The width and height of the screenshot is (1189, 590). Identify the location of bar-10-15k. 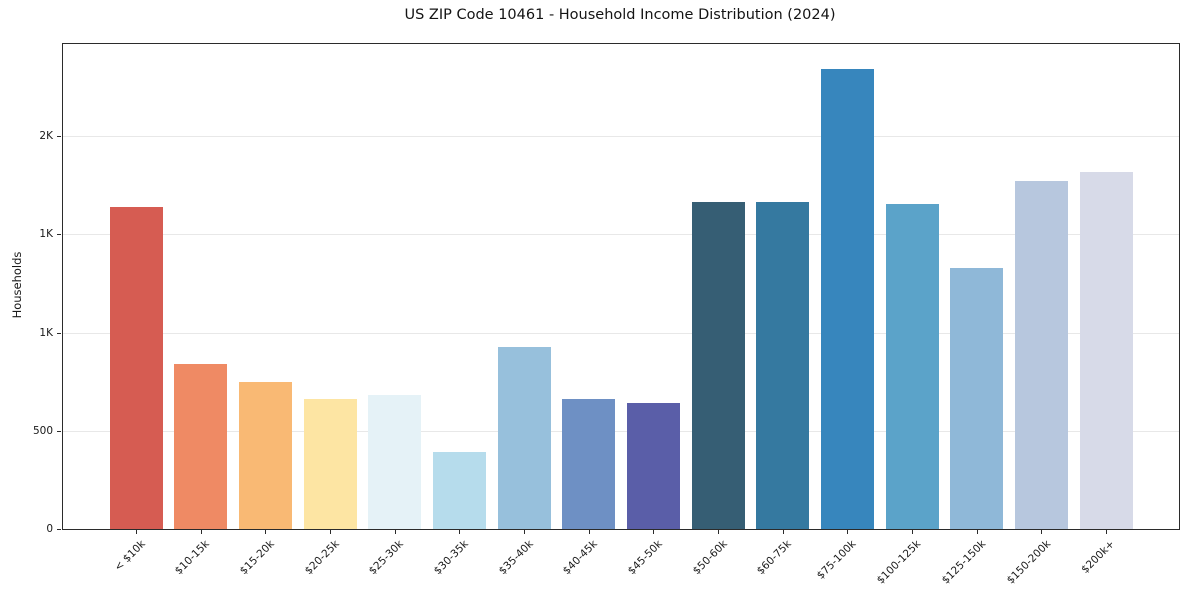
(201, 446).